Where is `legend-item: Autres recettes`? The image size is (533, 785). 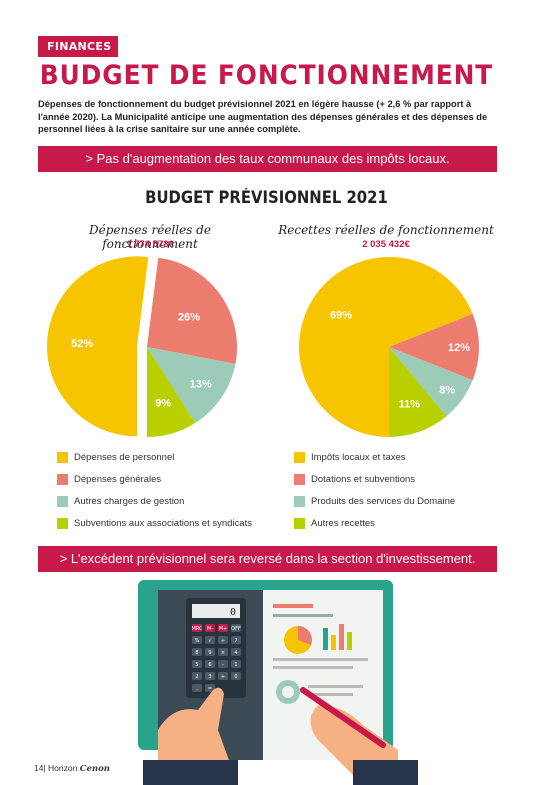
legend-item: Autres recettes is located at coordinates (404, 529).